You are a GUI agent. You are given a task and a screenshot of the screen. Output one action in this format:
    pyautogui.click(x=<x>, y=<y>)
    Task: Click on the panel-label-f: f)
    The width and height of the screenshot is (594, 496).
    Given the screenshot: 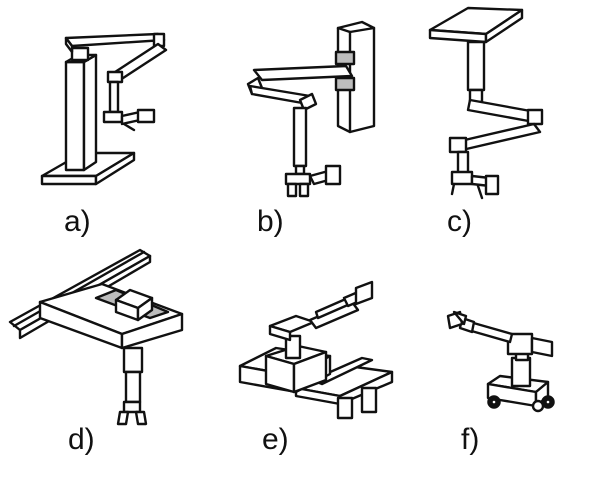 What is the action you would take?
    pyautogui.click(x=470, y=439)
    